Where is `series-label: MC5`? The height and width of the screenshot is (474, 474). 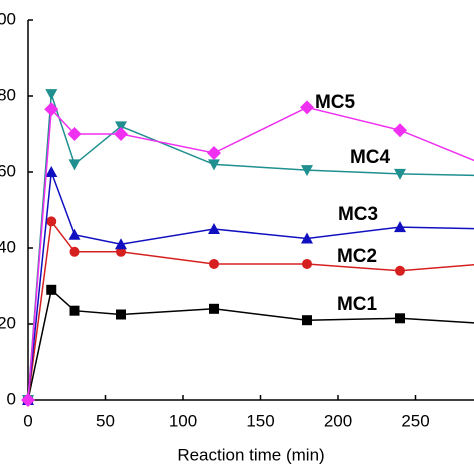
series-label: MC5 is located at coordinates (335, 102).